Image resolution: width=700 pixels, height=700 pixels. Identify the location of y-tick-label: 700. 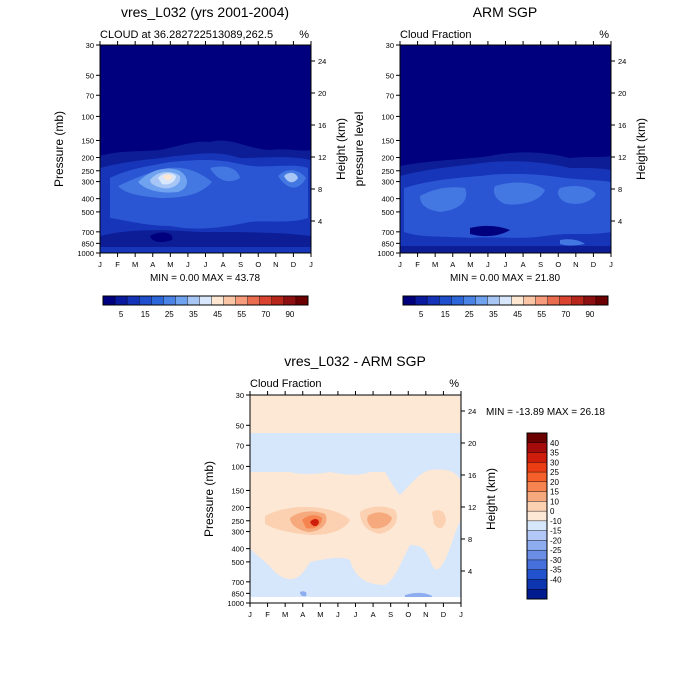
(387, 232).